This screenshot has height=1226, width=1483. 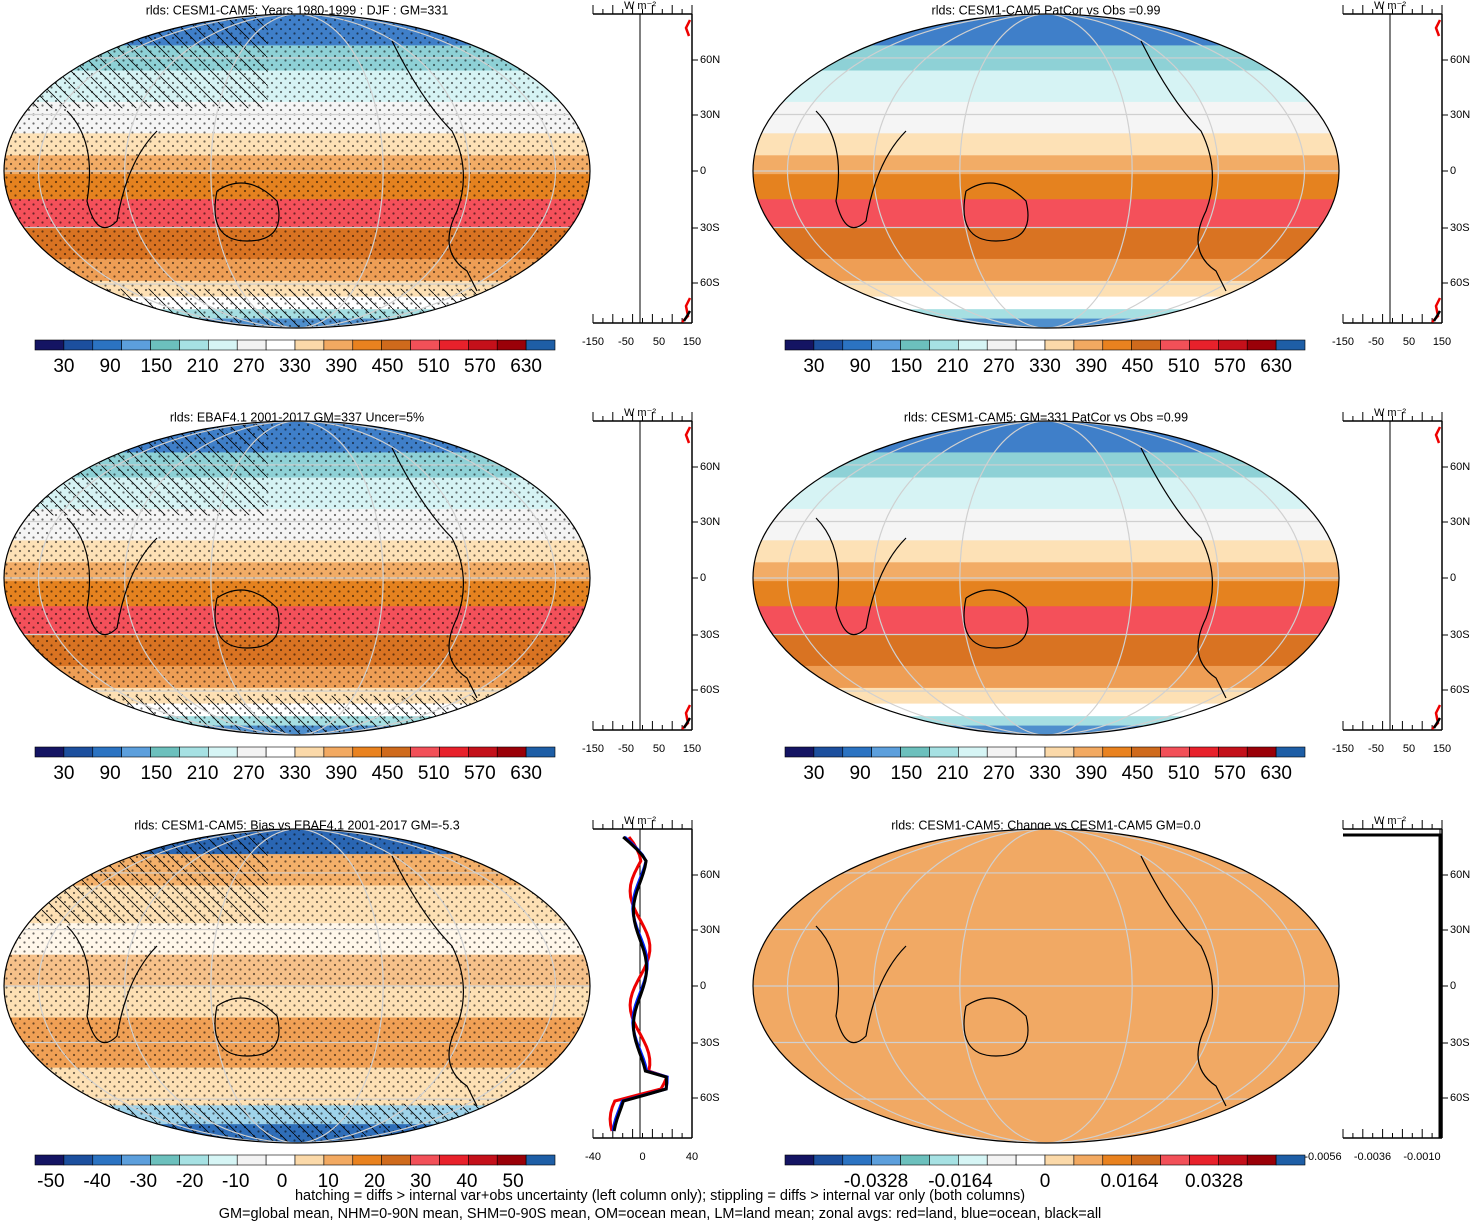 I want to click on colorbar-label: 270, so click(x=999, y=366).